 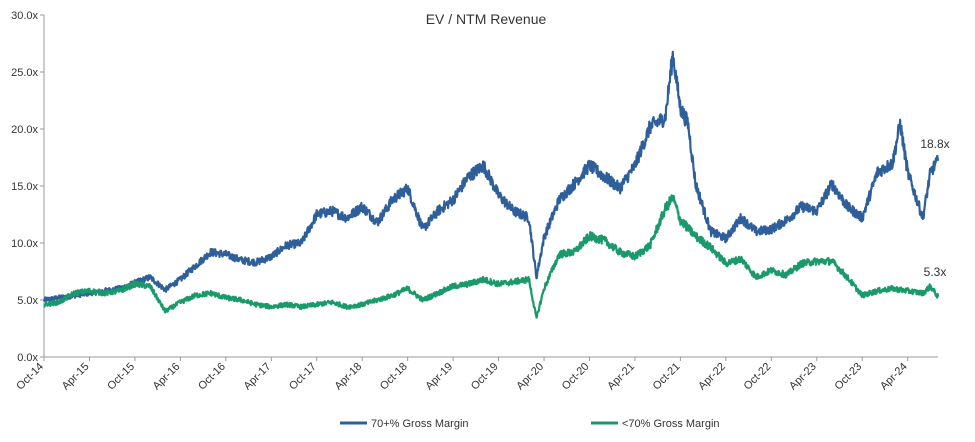 I want to click on x-tick-label: Apr-23, so click(x=803, y=377).